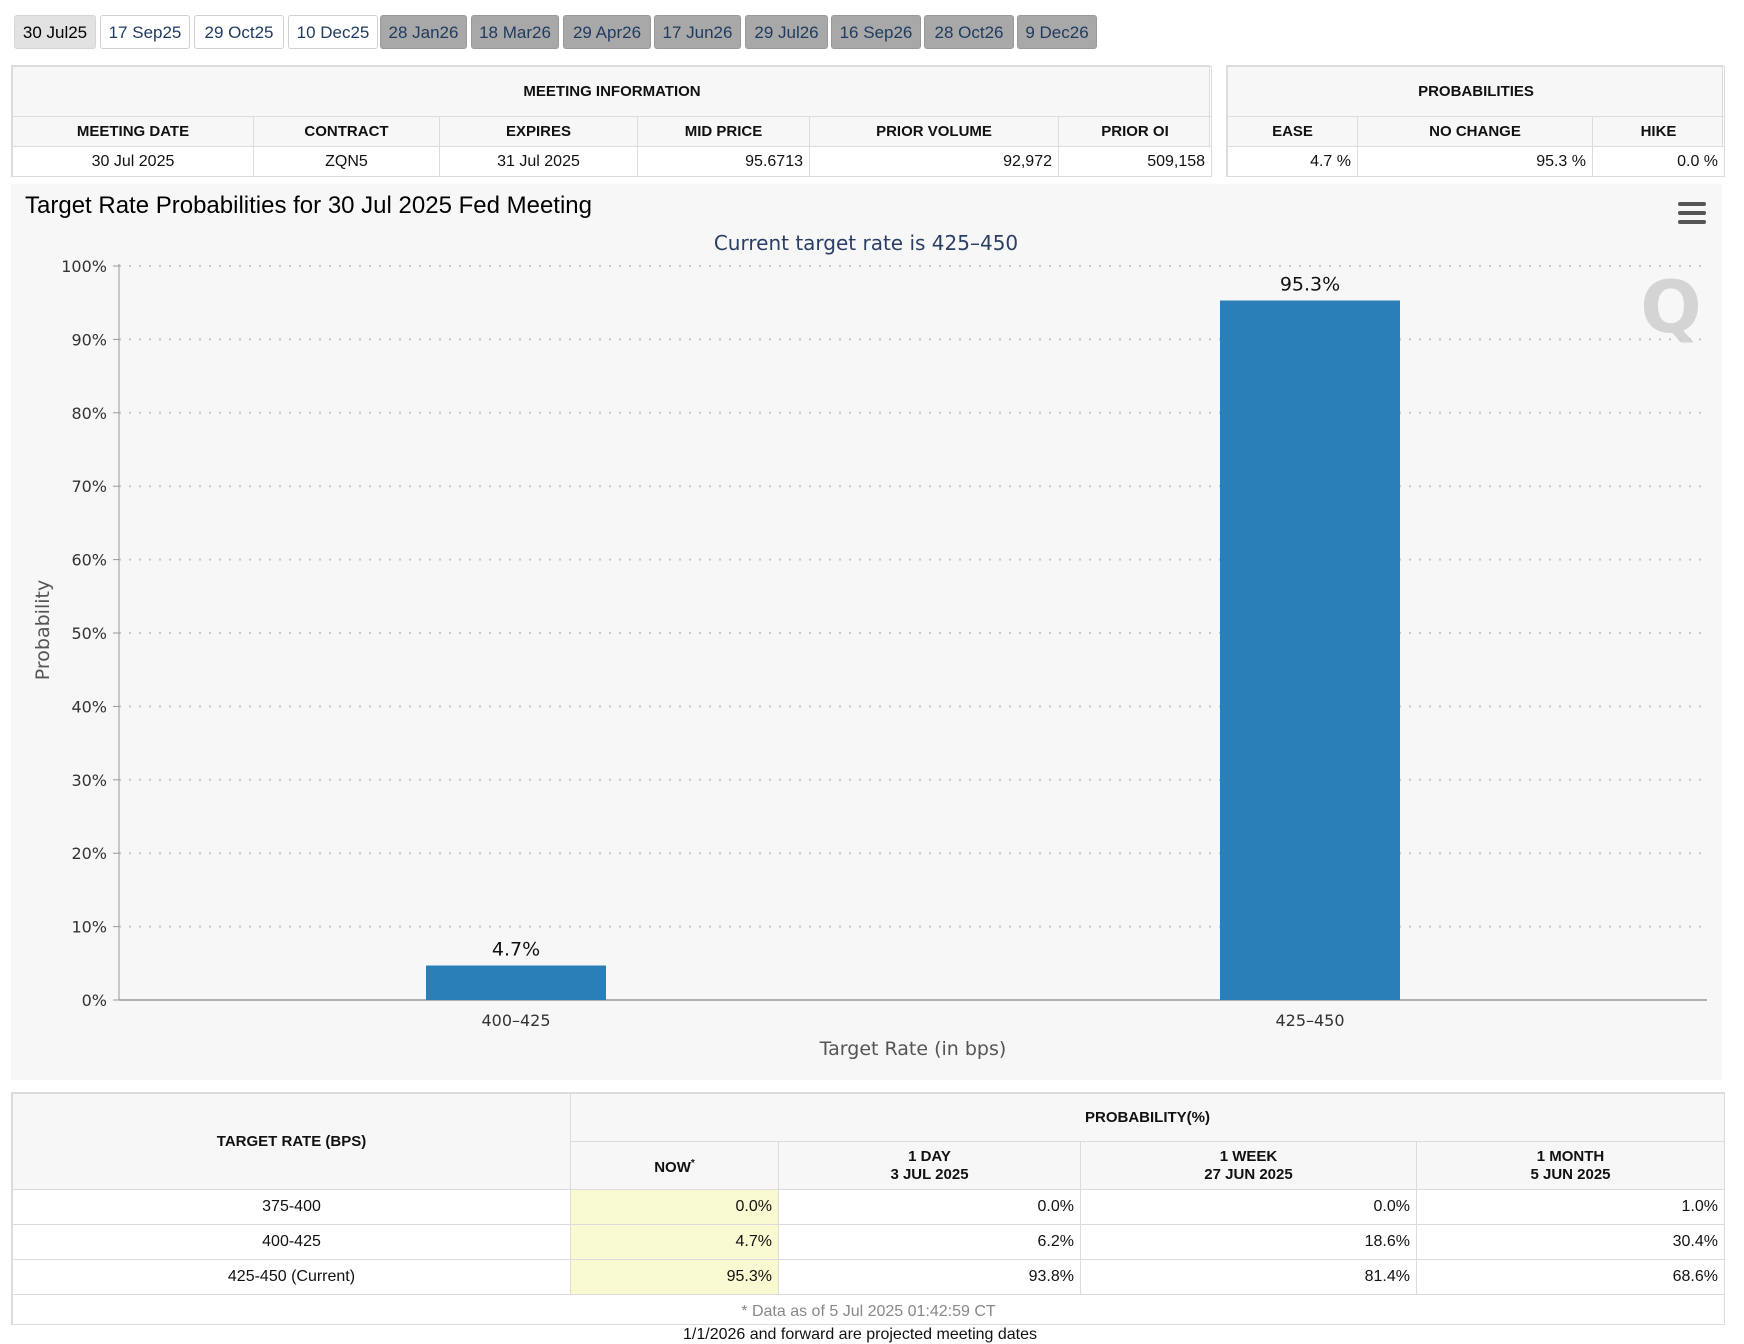 The height and width of the screenshot is (1344, 1744). Describe the element at coordinates (346, 131) in the screenshot. I see `header-contract: CONTRACT` at that location.